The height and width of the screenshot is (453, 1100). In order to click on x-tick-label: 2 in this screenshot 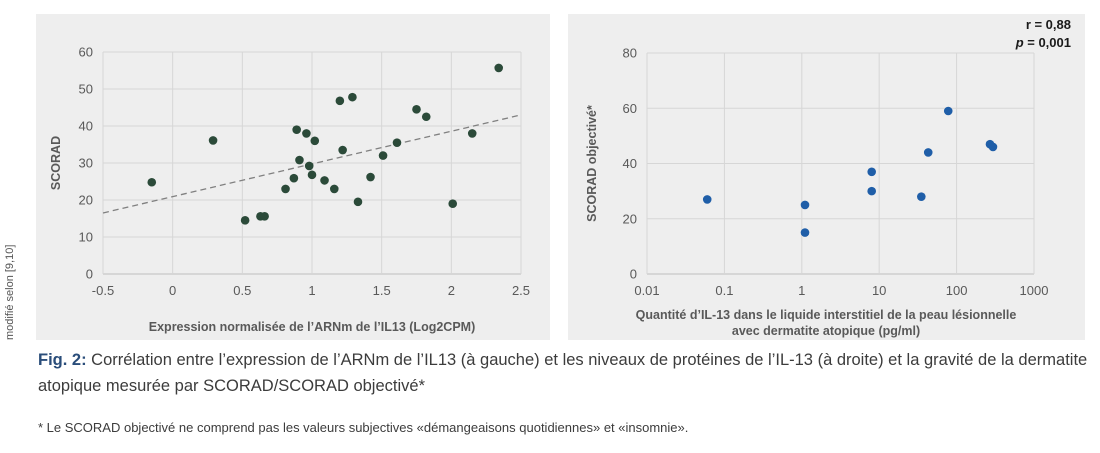, I will do `click(451, 290)`.